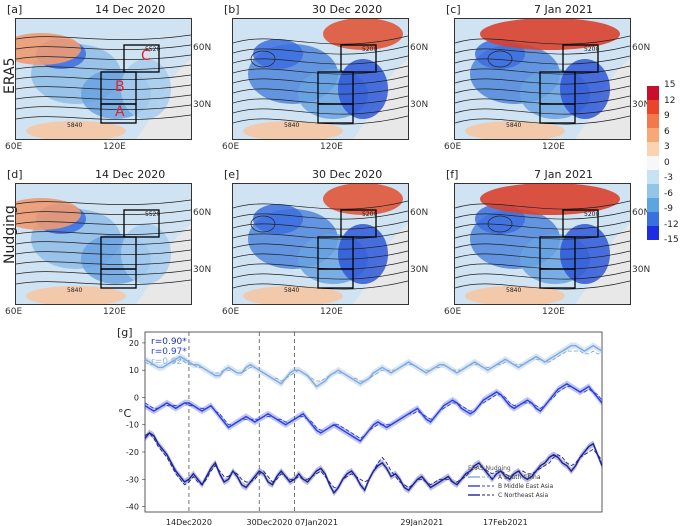 Image resolution: width=685 pixels, height=526 pixels. What do you see at coordinates (667, 131) in the screenshot?
I see `colorbar-tick: 6` at bounding box center [667, 131].